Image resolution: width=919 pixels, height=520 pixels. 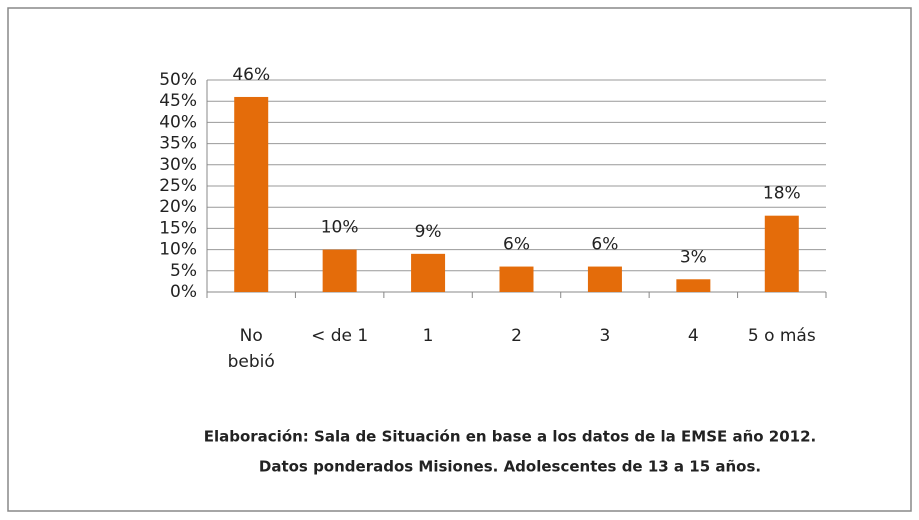 What do you see at coordinates (178, 250) in the screenshot?
I see `y-tick-label: 10%` at bounding box center [178, 250].